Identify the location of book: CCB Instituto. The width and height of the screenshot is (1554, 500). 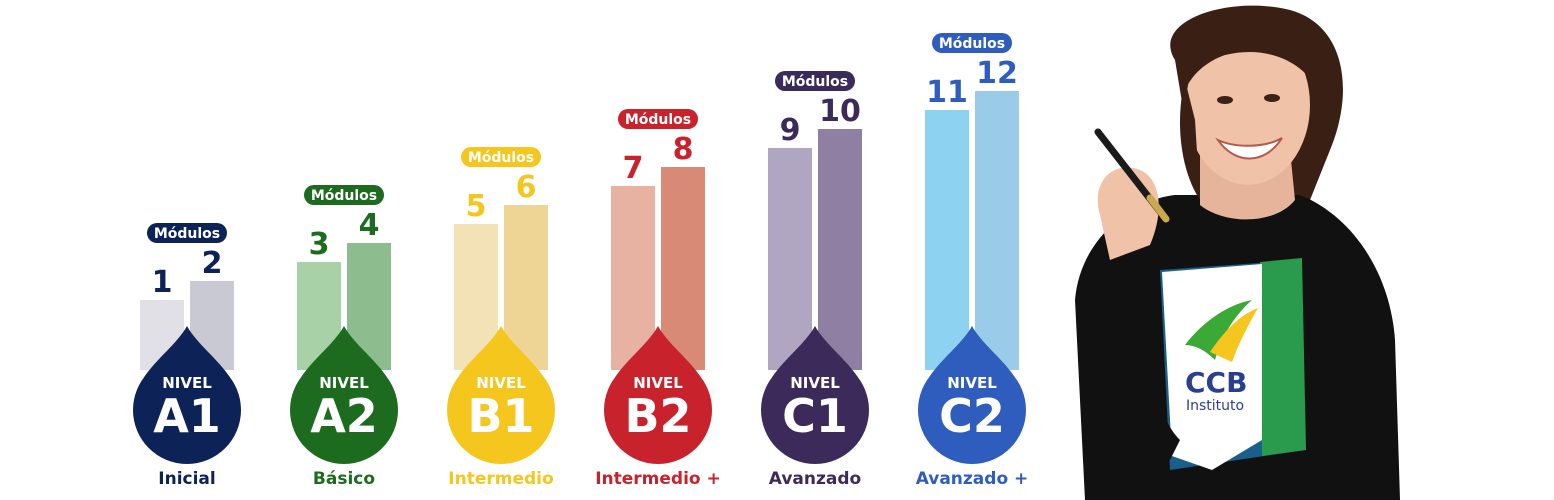
(1233, 364).